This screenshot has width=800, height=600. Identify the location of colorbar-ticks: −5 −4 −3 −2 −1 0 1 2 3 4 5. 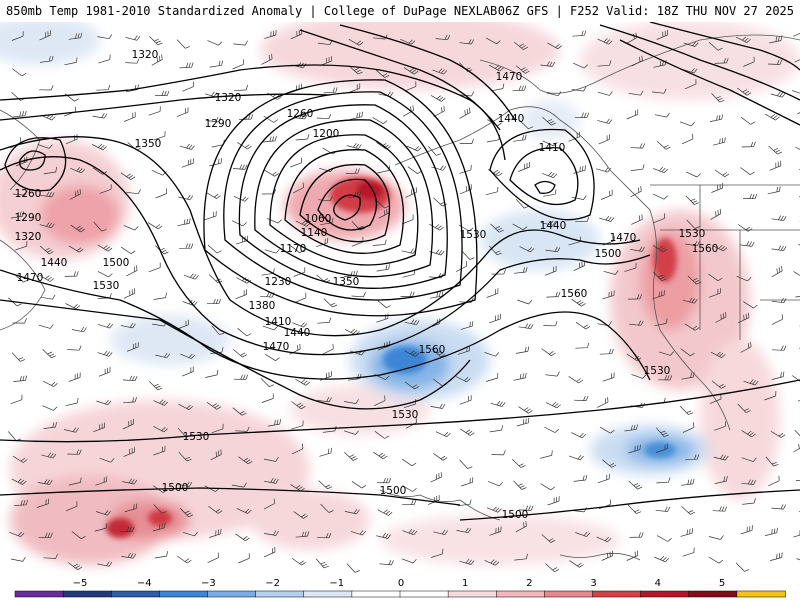
(399, 583).